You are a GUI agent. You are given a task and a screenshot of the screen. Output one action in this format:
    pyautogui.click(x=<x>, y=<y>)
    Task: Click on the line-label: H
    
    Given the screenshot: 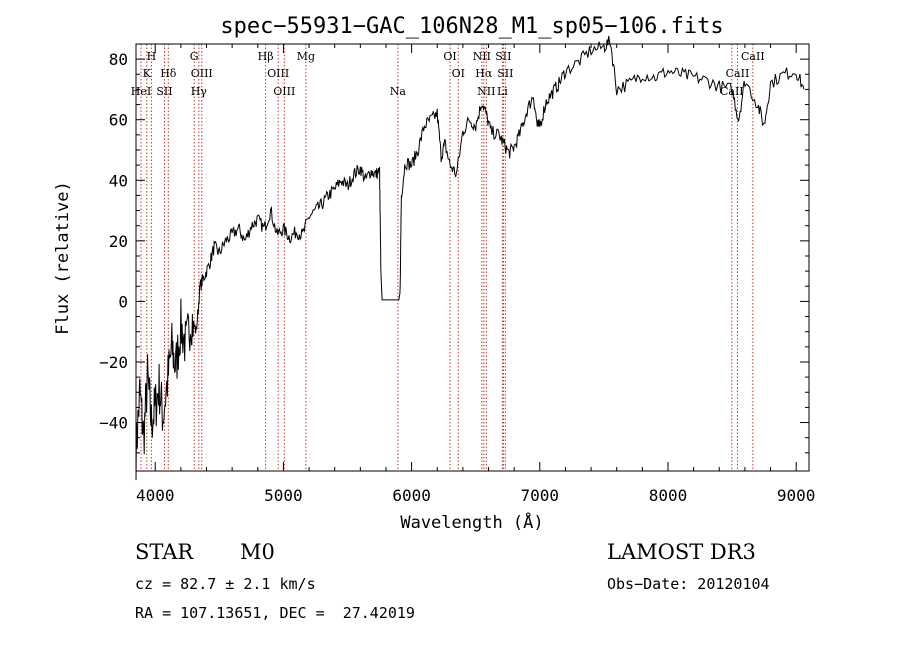 What is the action you would take?
    pyautogui.click(x=152, y=56)
    